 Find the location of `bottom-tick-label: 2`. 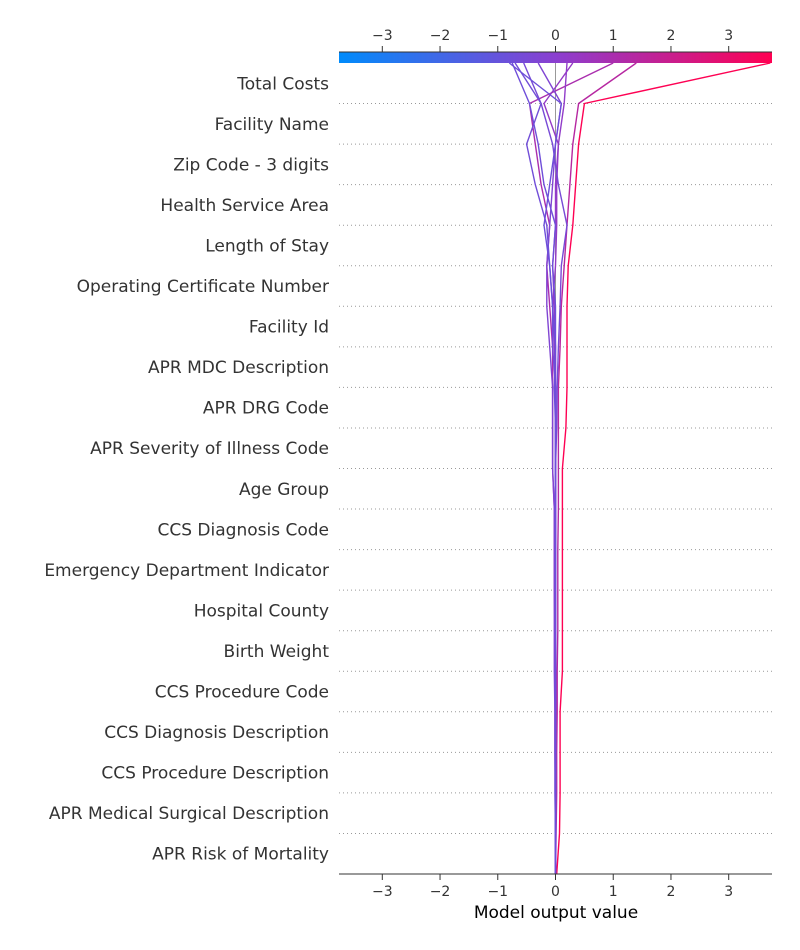

bottom-tick-label: 2 is located at coordinates (671, 892).